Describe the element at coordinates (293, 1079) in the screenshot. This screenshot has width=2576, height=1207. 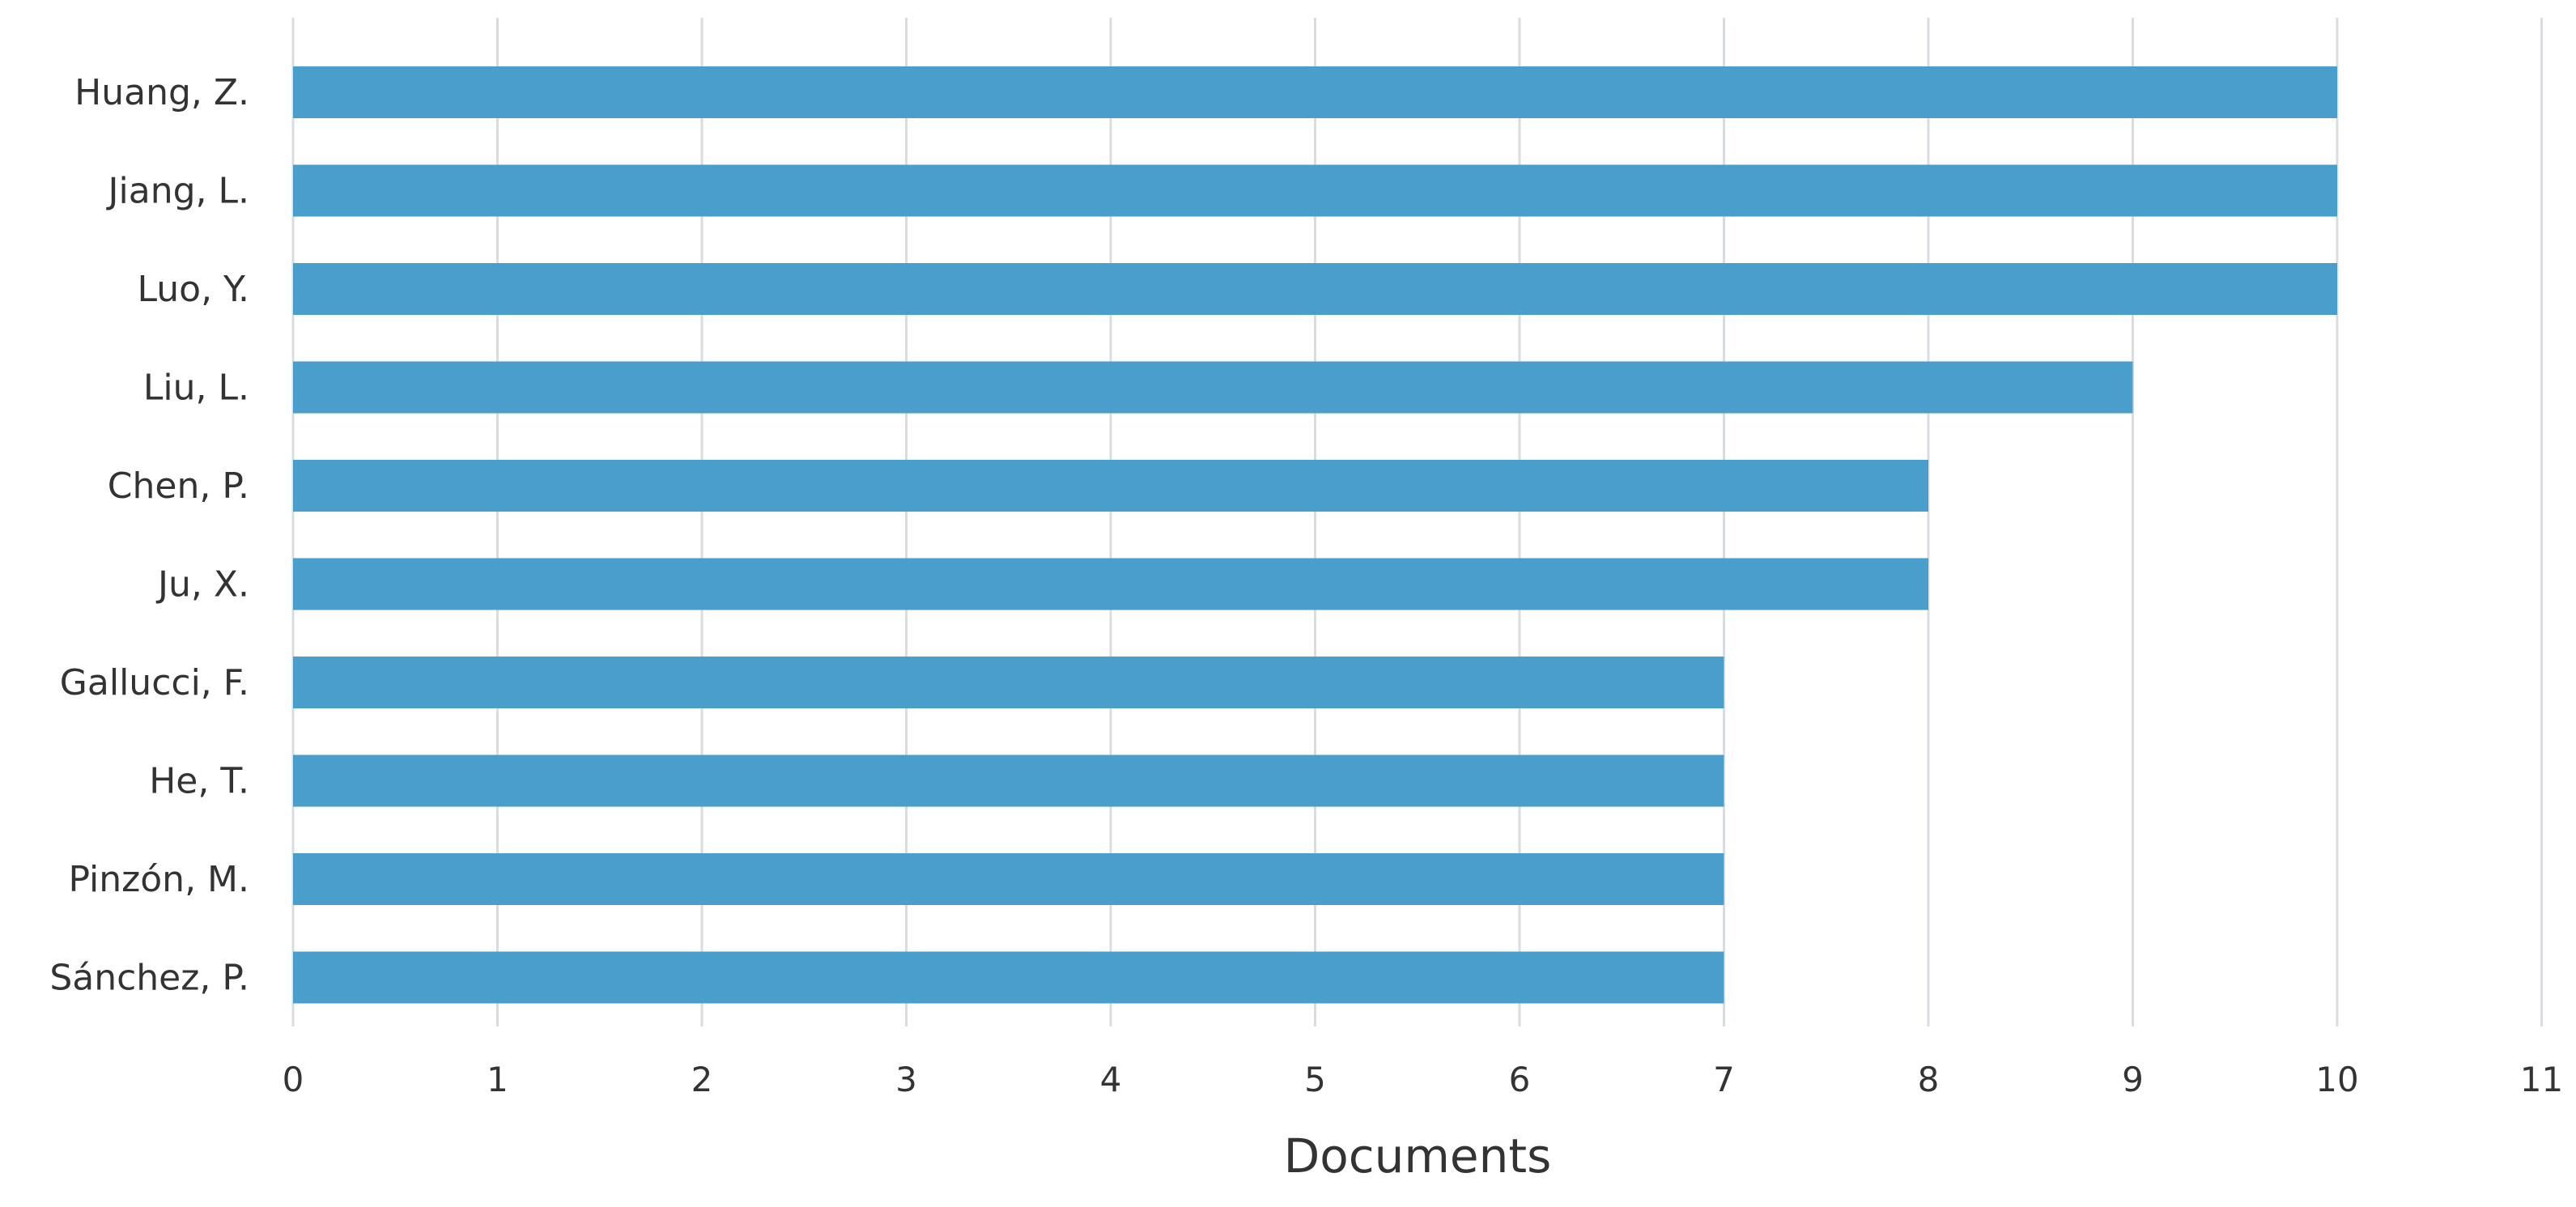
I see `x-tick-label: 0` at that location.